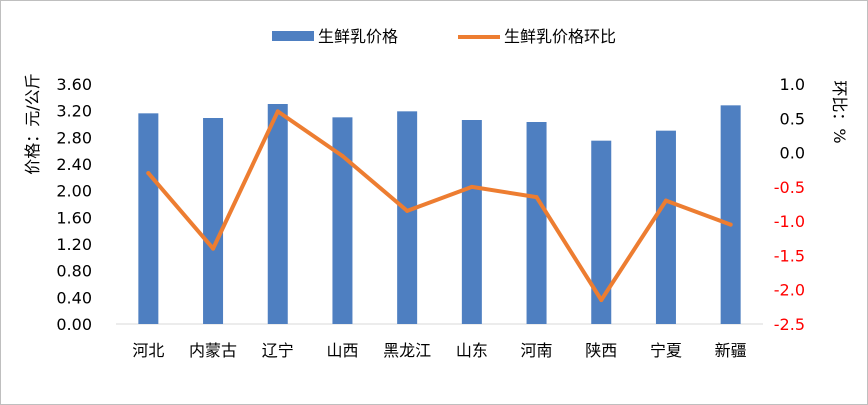 This screenshot has height=405, width=868. Describe the element at coordinates (601, 350) in the screenshot. I see `x-tick-label: 陕西` at that location.